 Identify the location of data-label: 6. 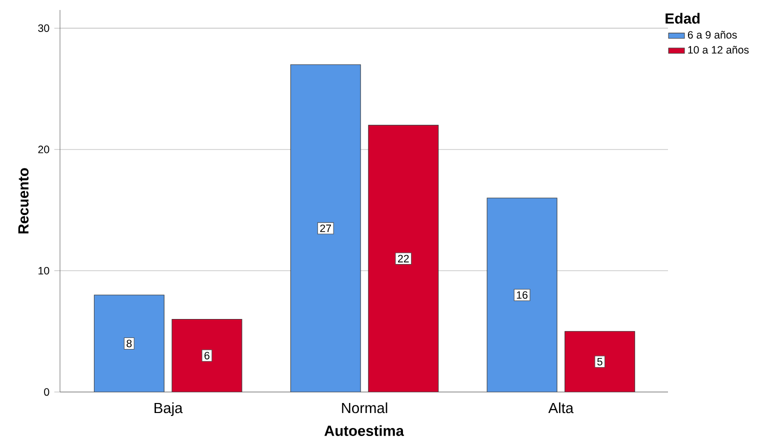
(207, 356).